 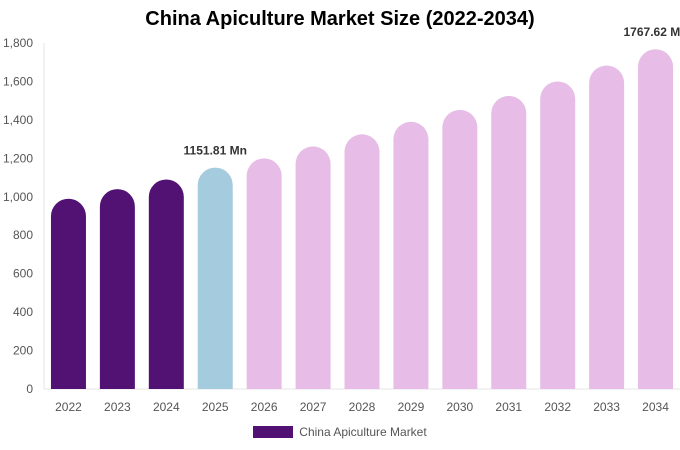 What do you see at coordinates (264, 273) in the screenshot?
I see `bar-2026` at bounding box center [264, 273].